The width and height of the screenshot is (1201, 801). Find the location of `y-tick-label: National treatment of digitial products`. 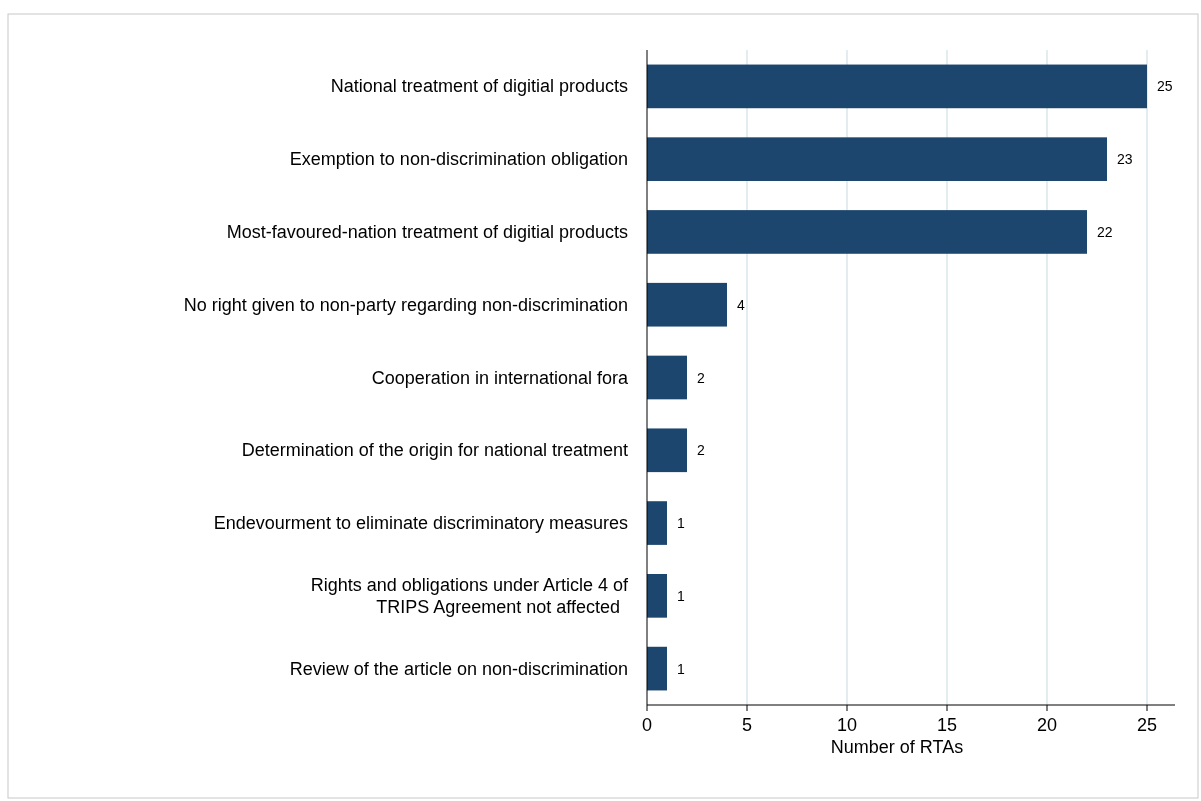

y-tick-label: National treatment of digitial products is located at coordinates (479, 86).